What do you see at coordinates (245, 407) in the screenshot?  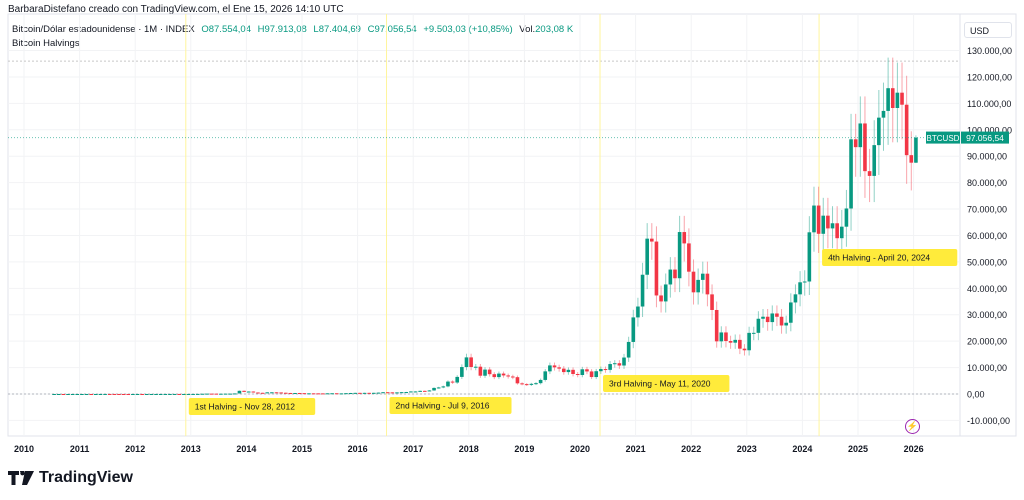 I see `halving-label-text: 1st Halving - Nov 28, 2012` at bounding box center [245, 407].